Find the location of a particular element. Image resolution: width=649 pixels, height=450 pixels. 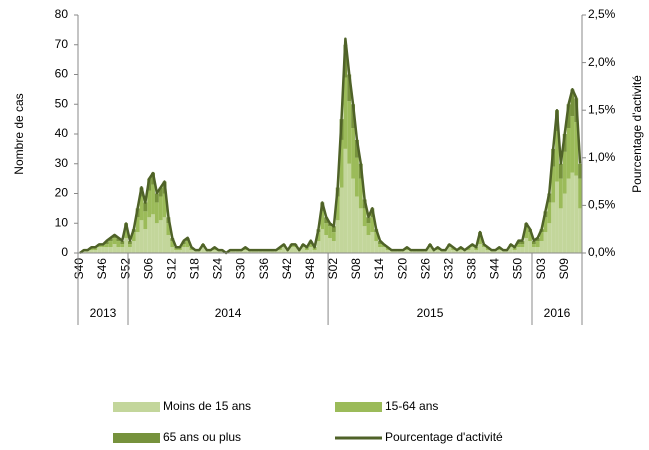

x-group-label: 2016 is located at coordinates (557, 313).